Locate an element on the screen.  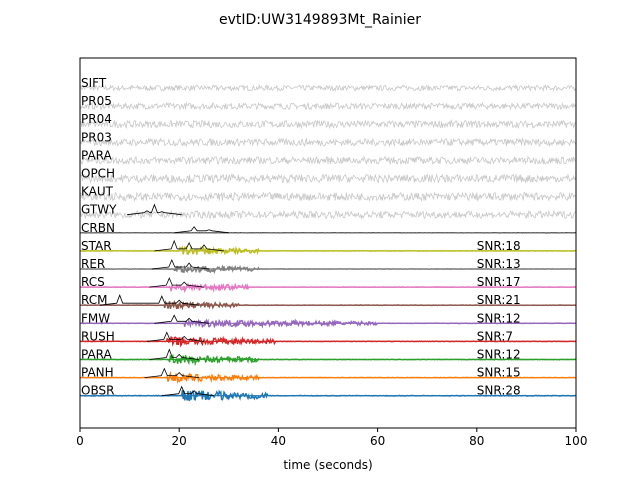
trace-obsr: OBSR SNR:28 is located at coordinates (328, 393).